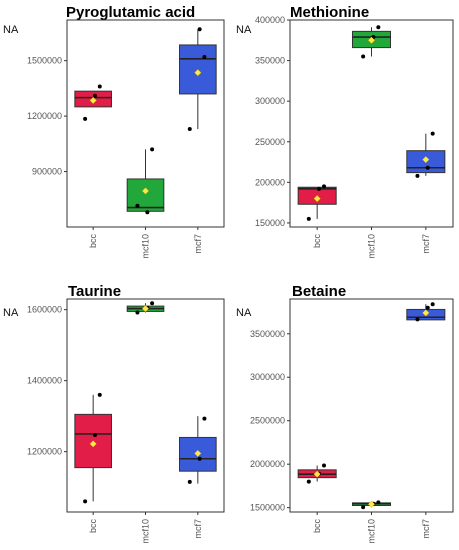 Image resolution: width=459 pixels, height=550 pixels. What do you see at coordinates (44, 381) in the screenshot?
I see `y-tick-label: 1400000` at bounding box center [44, 381].